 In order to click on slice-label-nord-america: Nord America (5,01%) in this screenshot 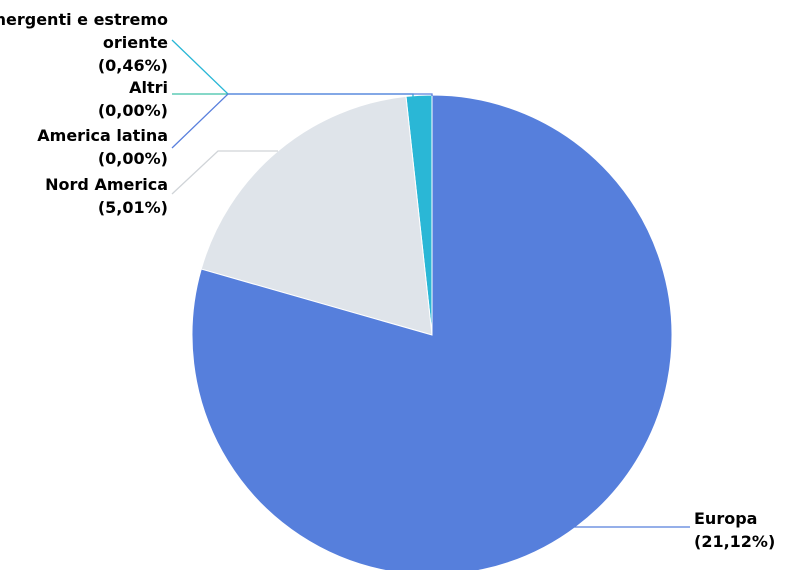, I will do `click(106, 196)`.